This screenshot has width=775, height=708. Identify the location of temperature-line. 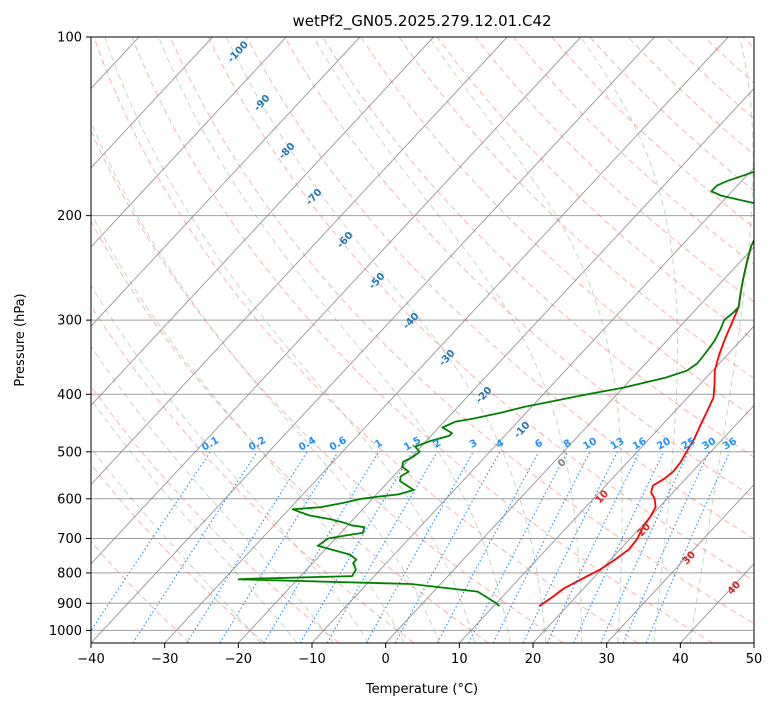
(646, 422).